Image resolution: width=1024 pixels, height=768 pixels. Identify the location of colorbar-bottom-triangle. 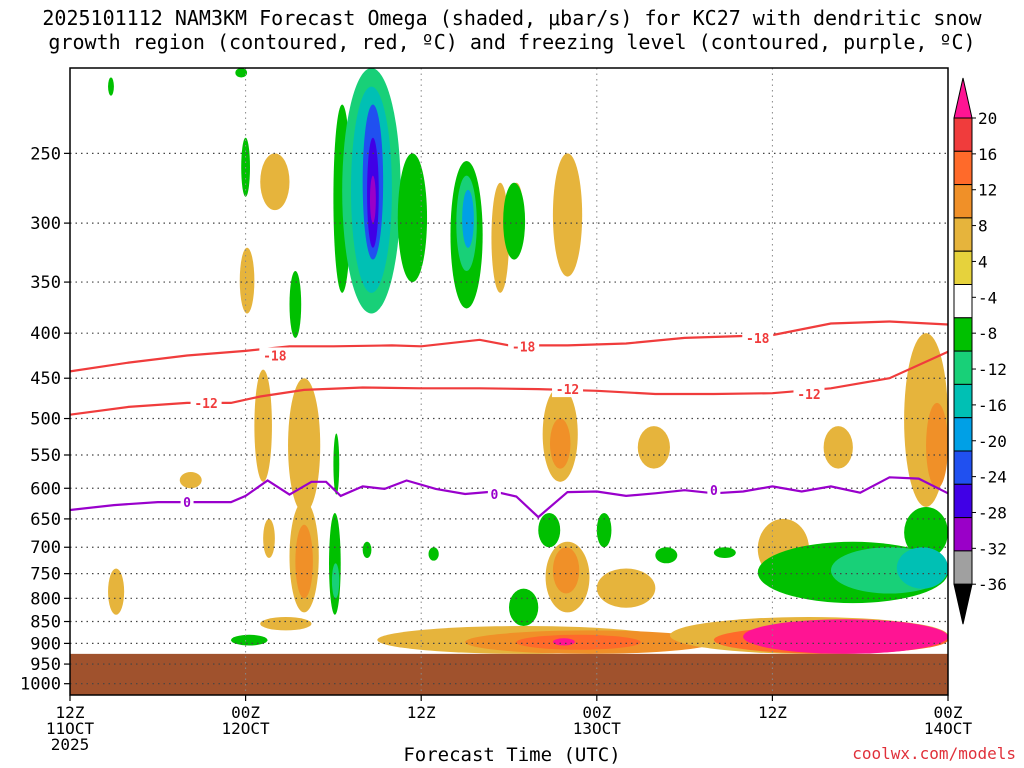
(963, 604).